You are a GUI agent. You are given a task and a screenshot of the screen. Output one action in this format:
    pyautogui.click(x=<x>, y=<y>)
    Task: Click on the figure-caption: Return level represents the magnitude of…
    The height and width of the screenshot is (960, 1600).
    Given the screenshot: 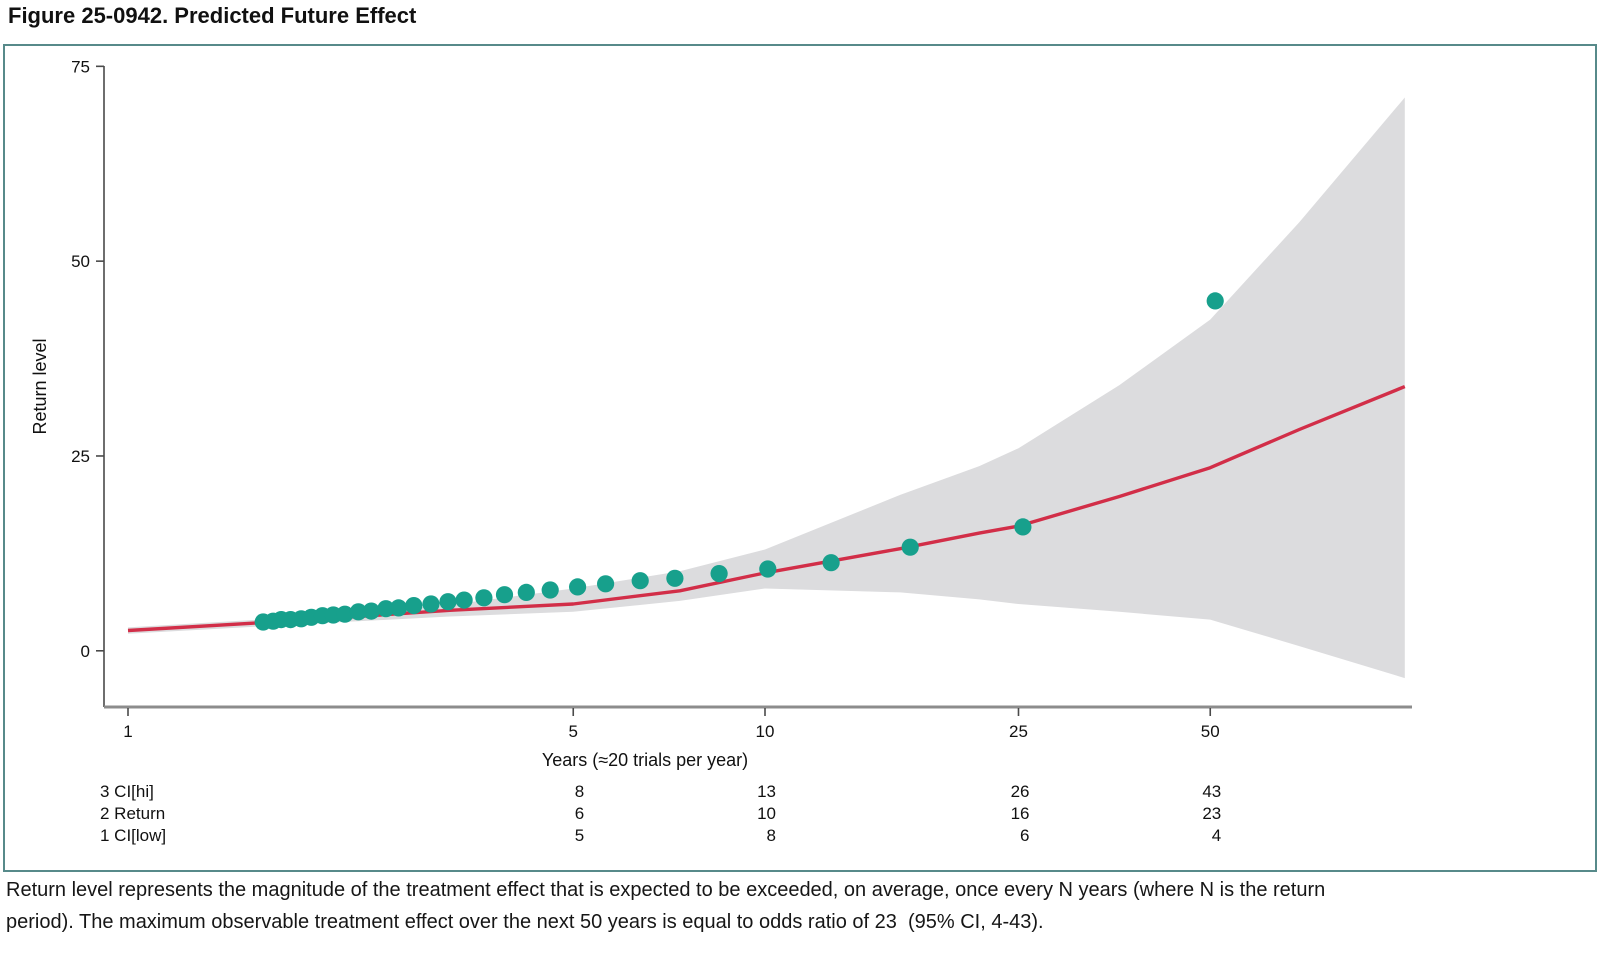 What is the action you would take?
    pyautogui.click(x=800, y=906)
    